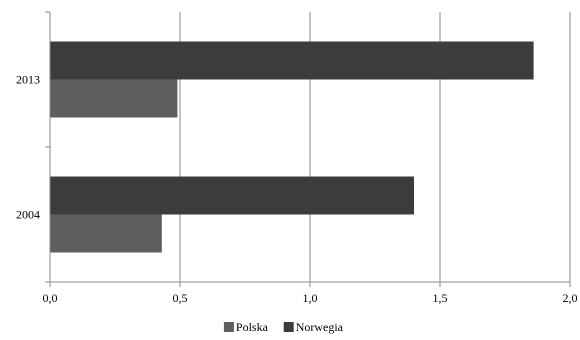 Image resolution: width=580 pixels, height=340 pixels. I want to click on y-tick-label: 2013, so click(28, 80).